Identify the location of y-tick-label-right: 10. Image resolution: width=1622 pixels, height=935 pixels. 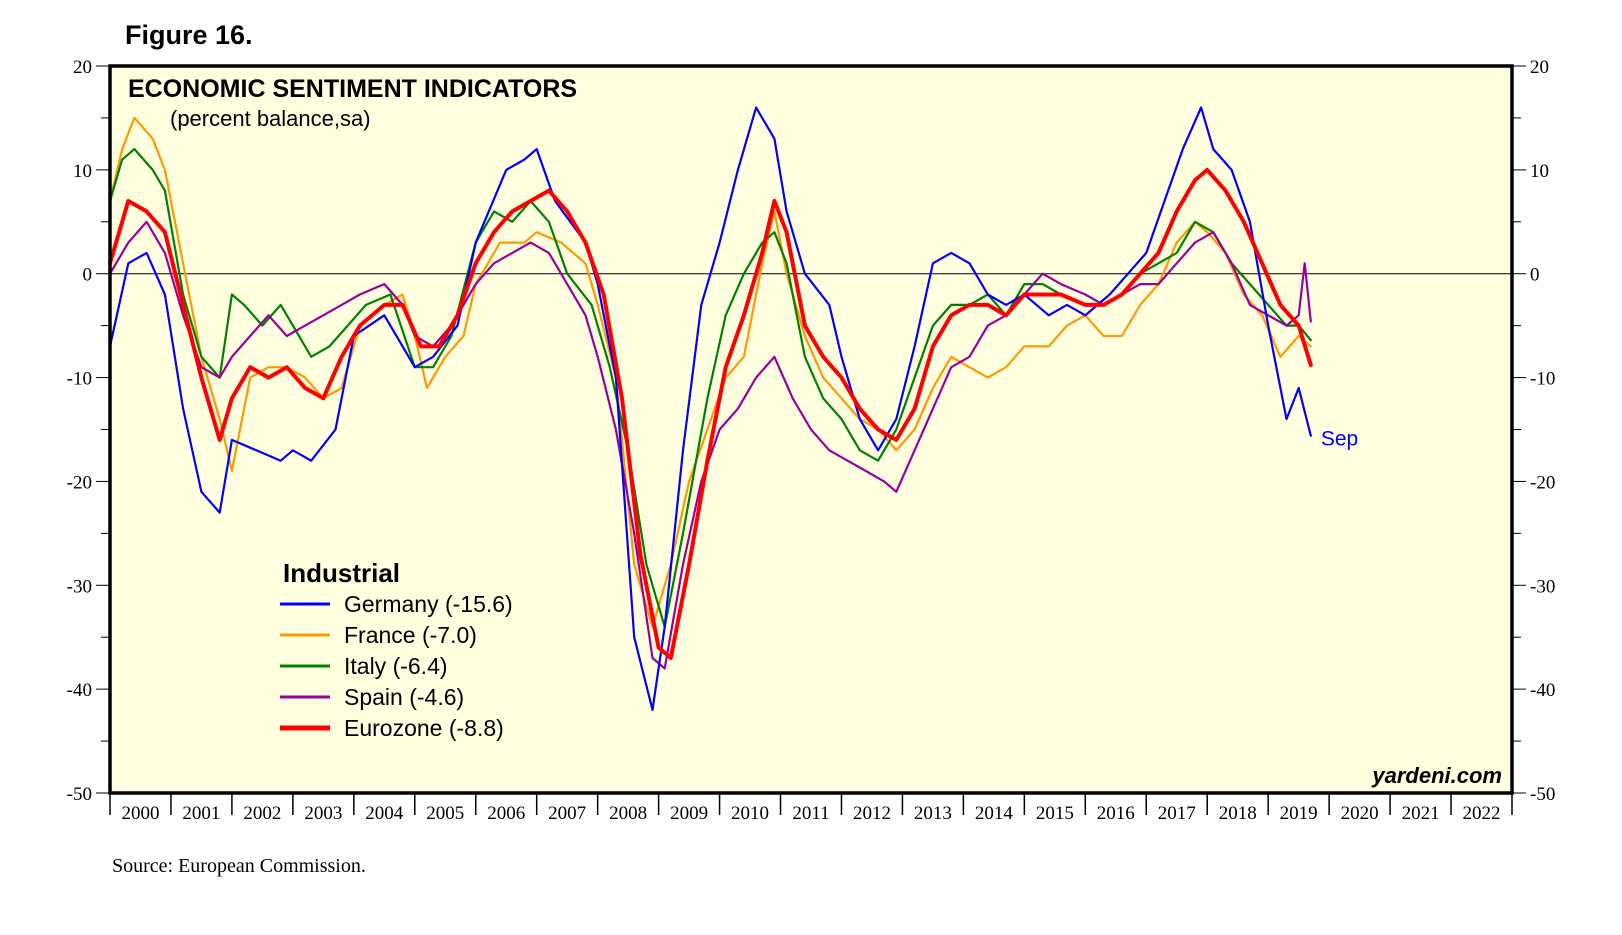
(1539, 171).